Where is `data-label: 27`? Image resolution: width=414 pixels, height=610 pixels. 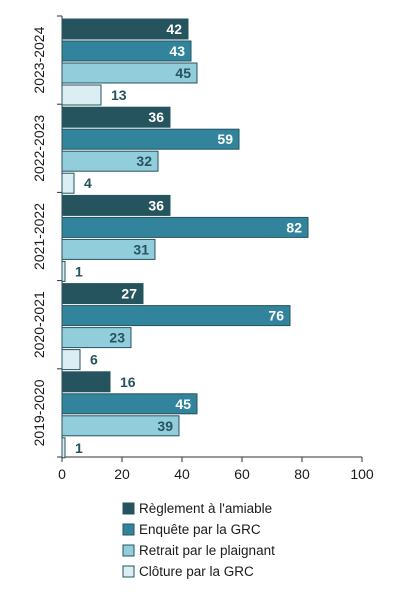 data-label: 27 is located at coordinates (129, 294).